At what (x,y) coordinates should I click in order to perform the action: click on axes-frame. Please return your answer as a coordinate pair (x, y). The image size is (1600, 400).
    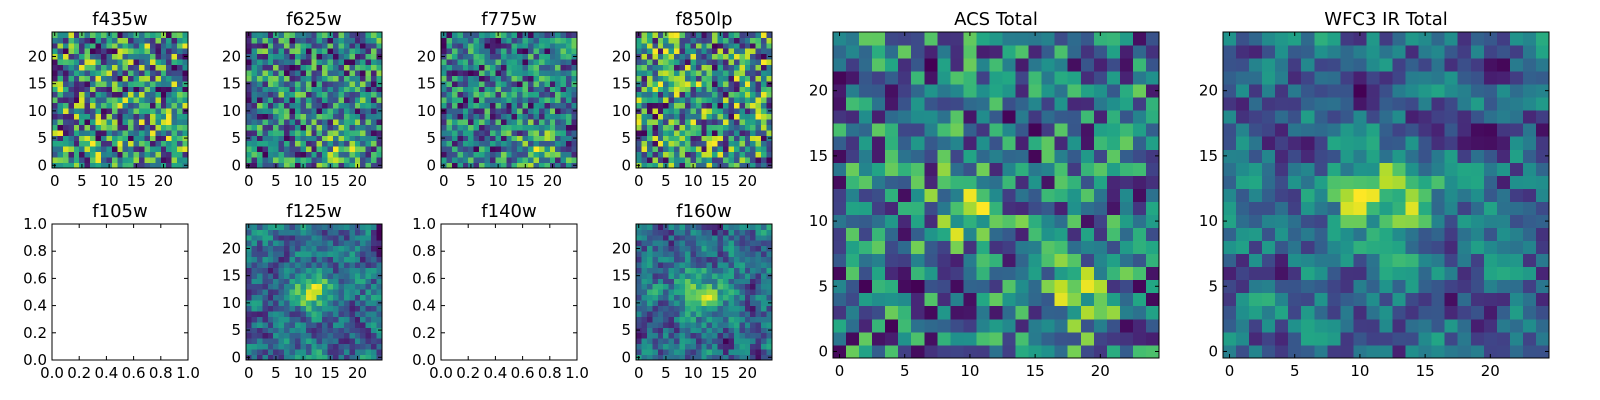
    Looking at the image, I should click on (509, 292).